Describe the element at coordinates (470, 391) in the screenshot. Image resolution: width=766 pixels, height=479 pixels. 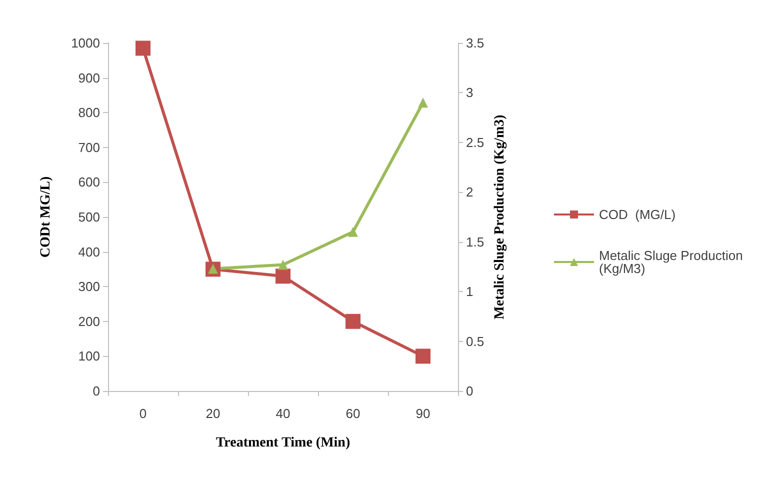
I see `y2-tick-label: 0` at that location.